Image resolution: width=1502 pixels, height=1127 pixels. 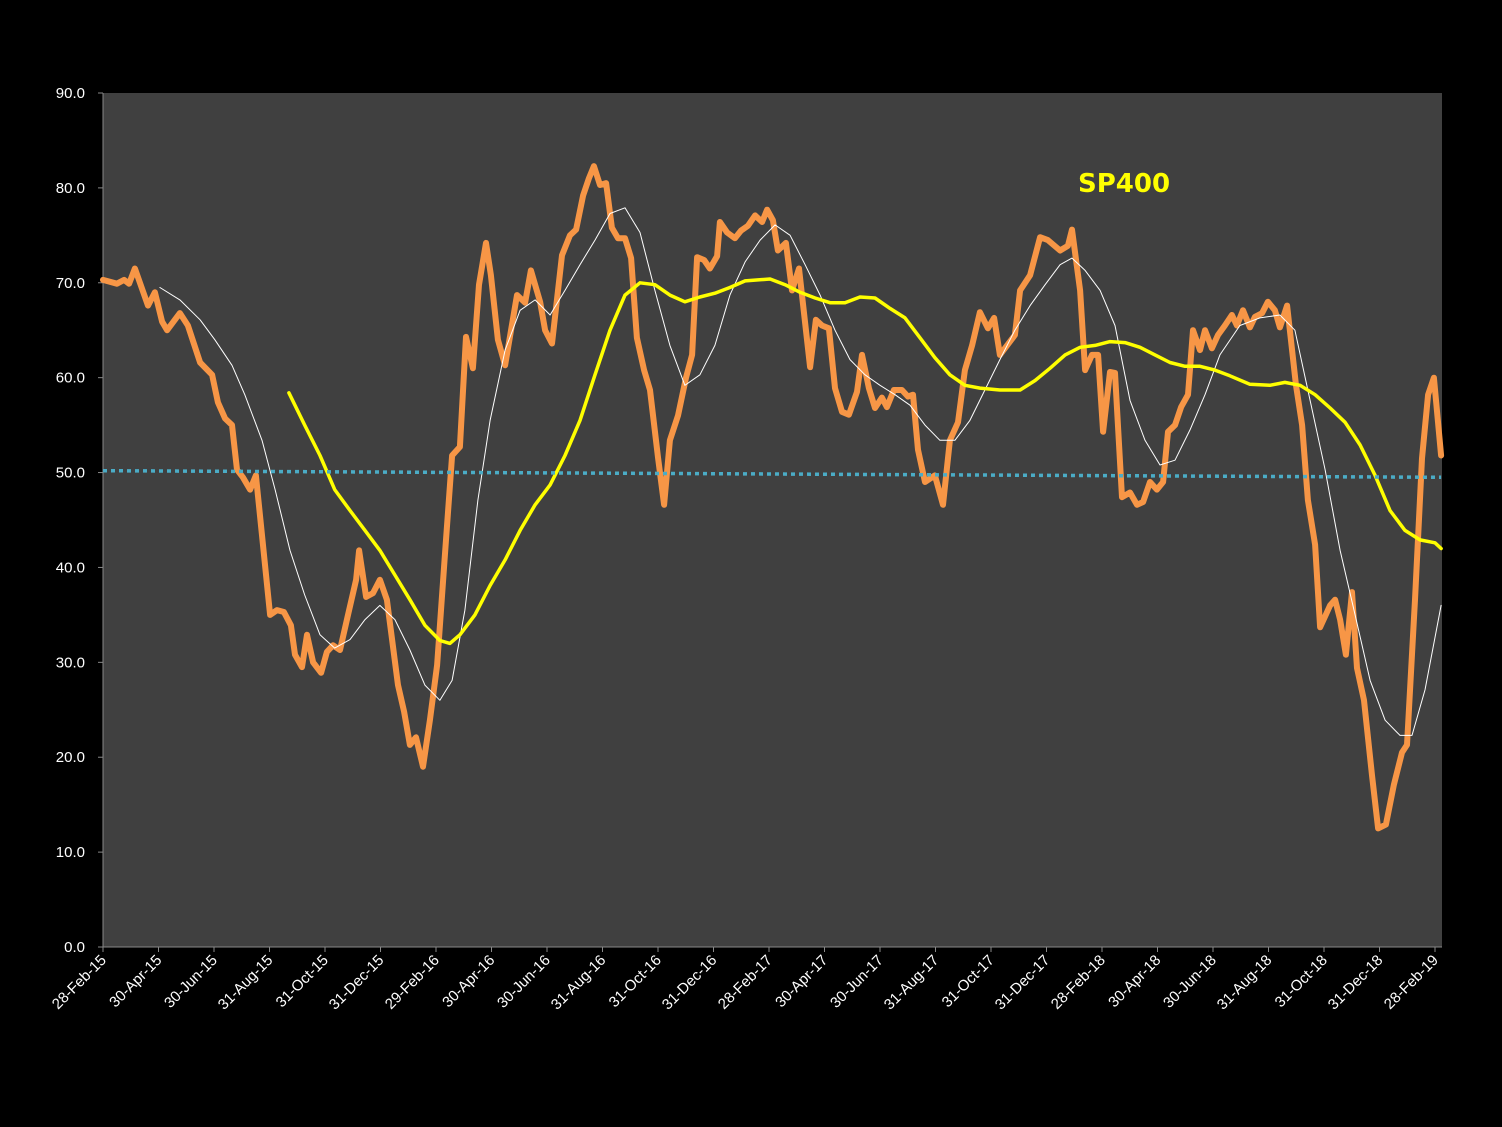 What do you see at coordinates (70, 757) in the screenshot?
I see `y-tick-label: 20.0` at bounding box center [70, 757].